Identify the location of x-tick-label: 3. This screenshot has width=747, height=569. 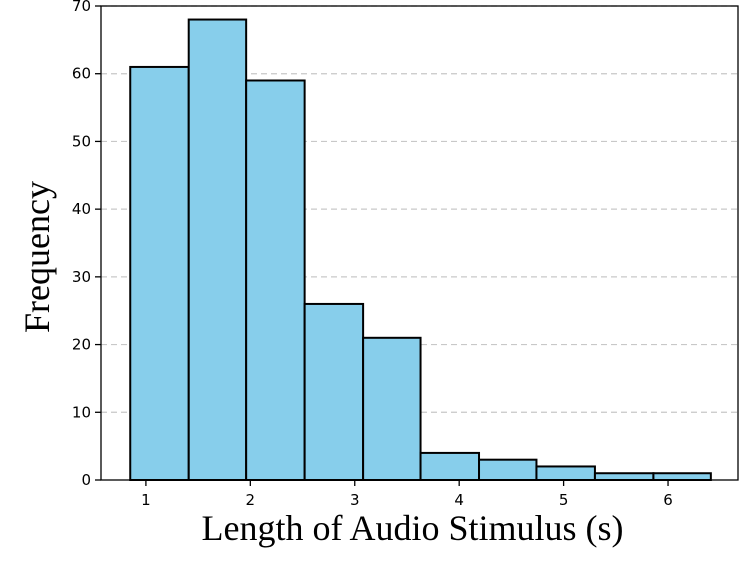
(355, 500).